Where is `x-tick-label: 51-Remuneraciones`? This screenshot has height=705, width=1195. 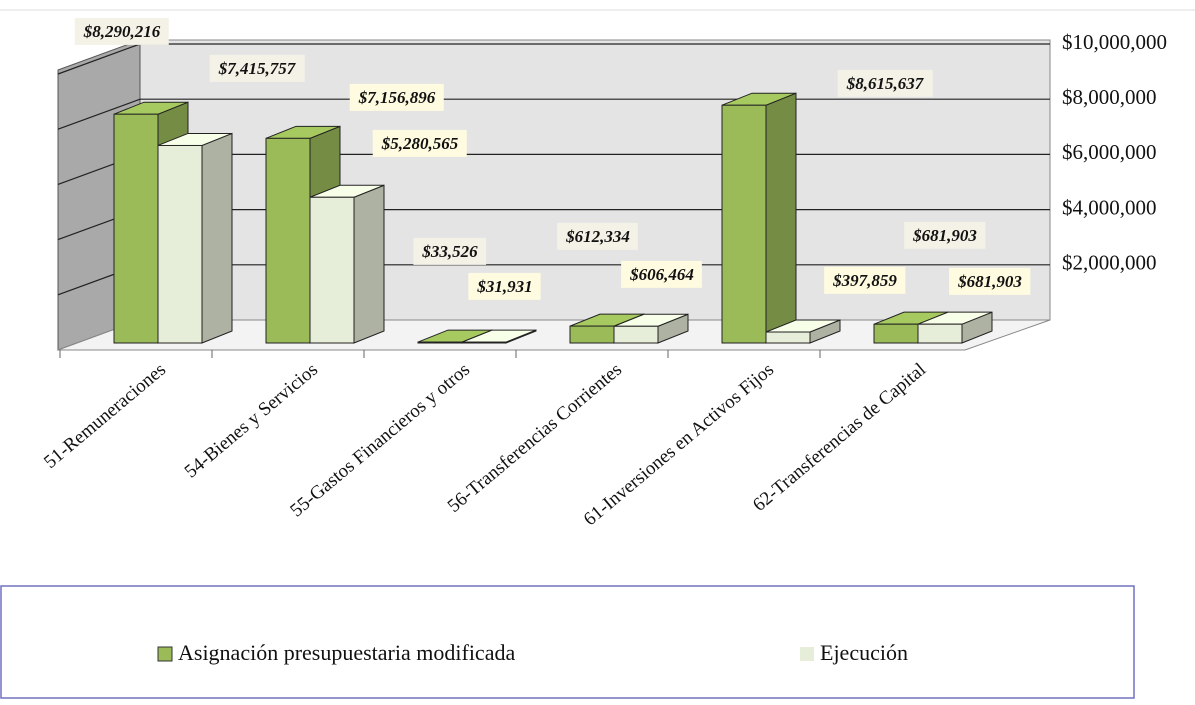
x-tick-label: 51-Remuneraciones is located at coordinates (105, 416).